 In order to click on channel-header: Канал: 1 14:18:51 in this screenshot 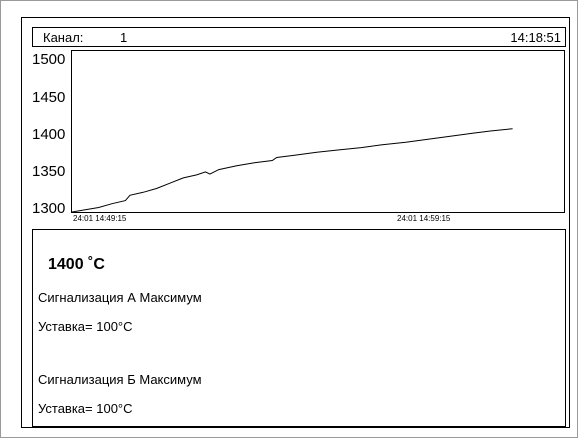, I will do `click(299, 37)`.